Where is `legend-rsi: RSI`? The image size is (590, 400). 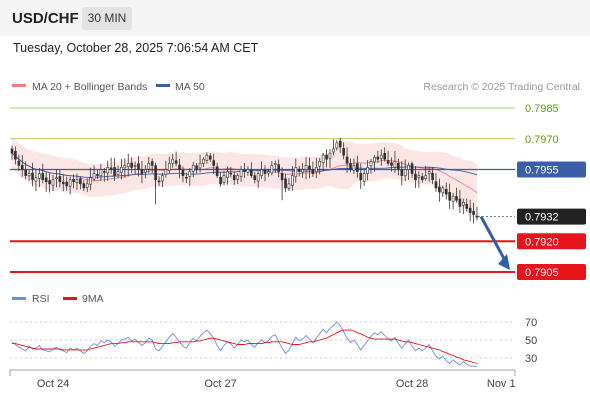
legend-rsi: RSI is located at coordinates (41, 299).